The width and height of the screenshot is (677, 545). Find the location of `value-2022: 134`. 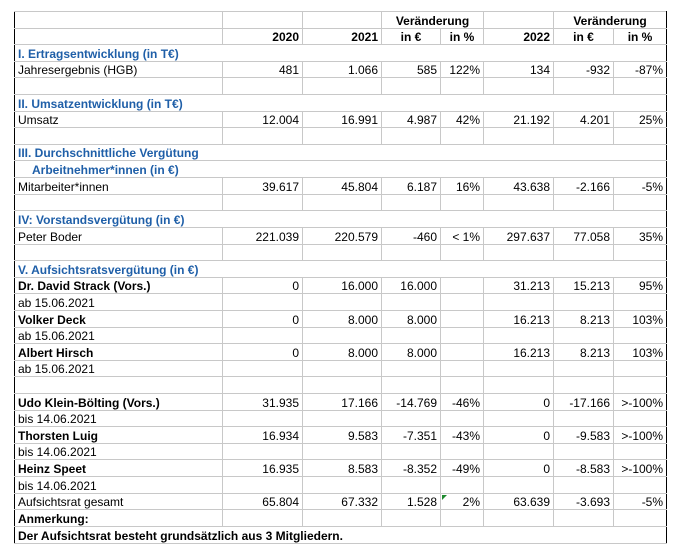

value-2022: 134 is located at coordinates (519, 69).